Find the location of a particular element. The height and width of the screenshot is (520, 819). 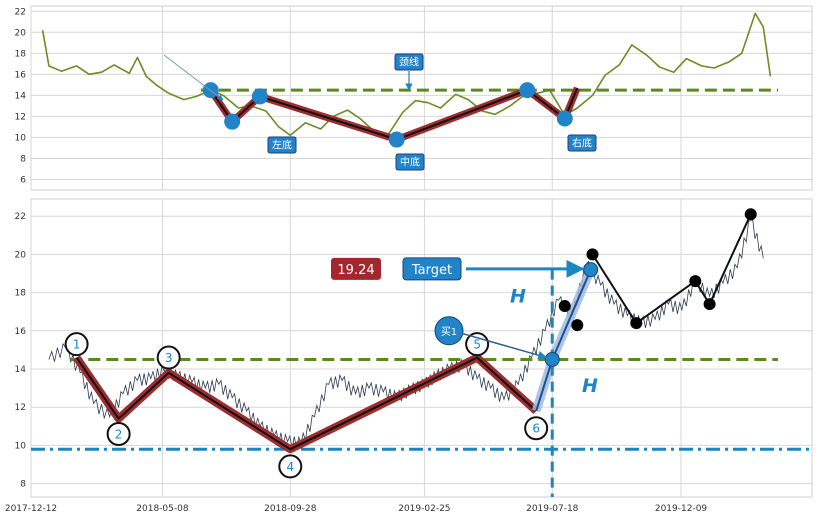

label-middle-bottom-text: 中底 is located at coordinates (410, 162).